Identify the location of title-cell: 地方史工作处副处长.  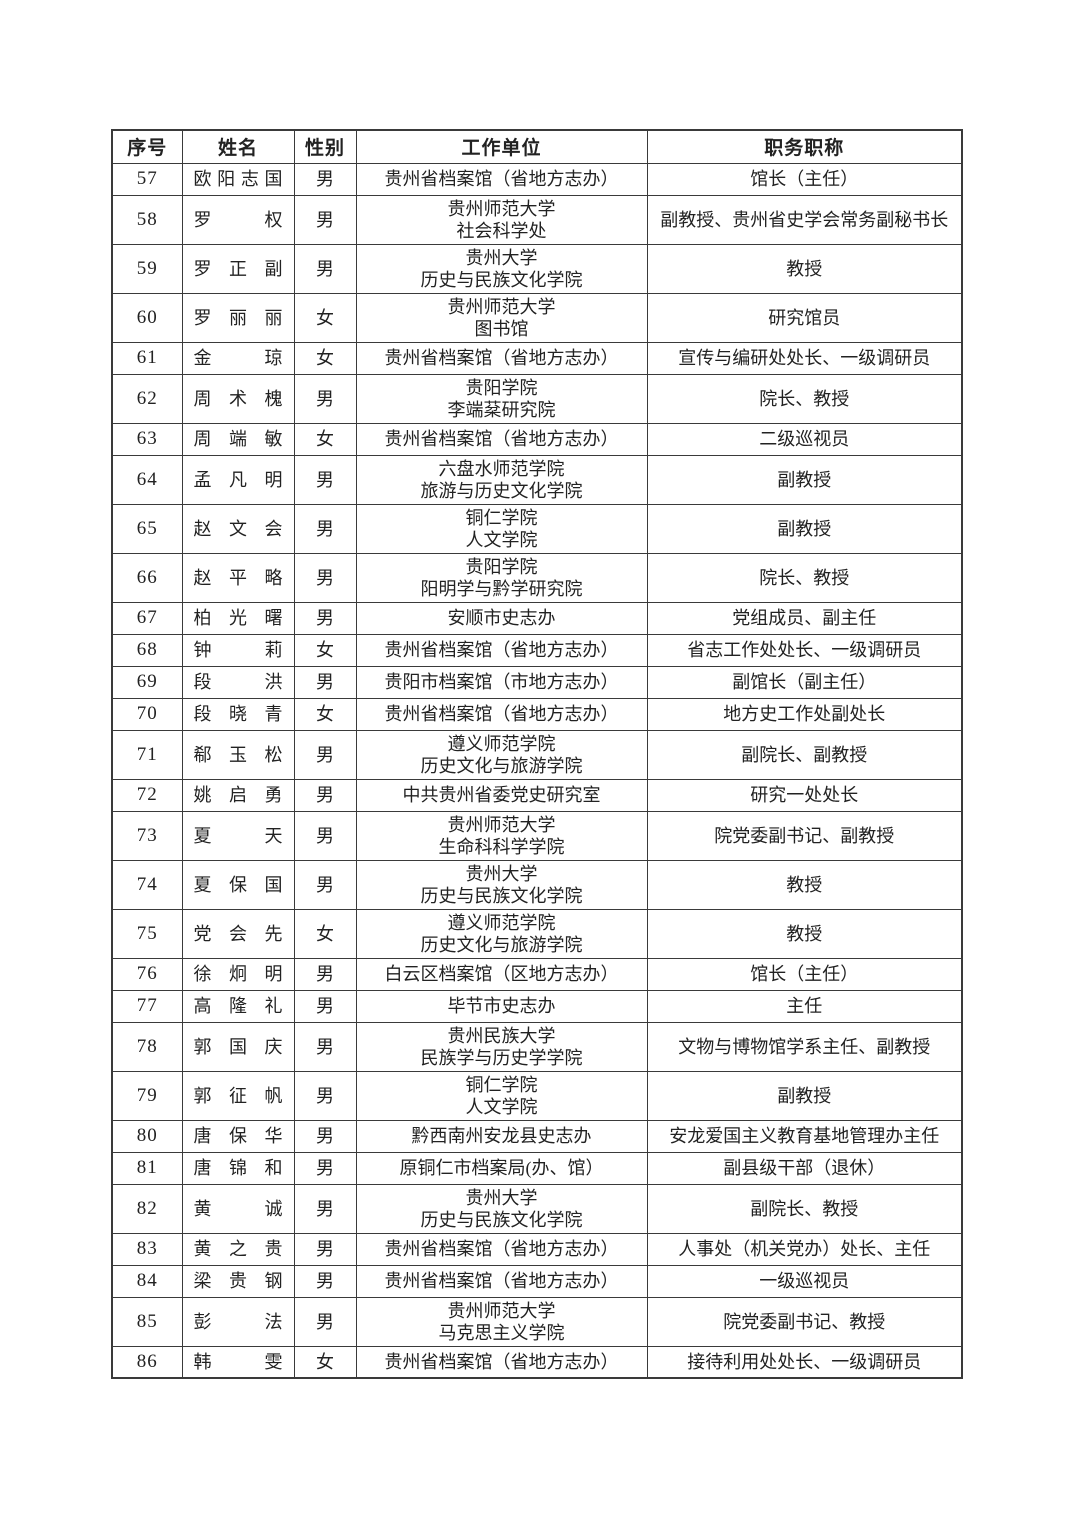
(804, 714).